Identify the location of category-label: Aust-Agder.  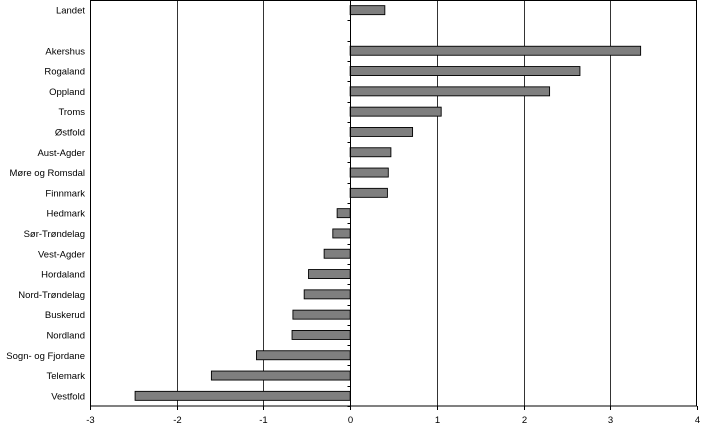
(61, 153).